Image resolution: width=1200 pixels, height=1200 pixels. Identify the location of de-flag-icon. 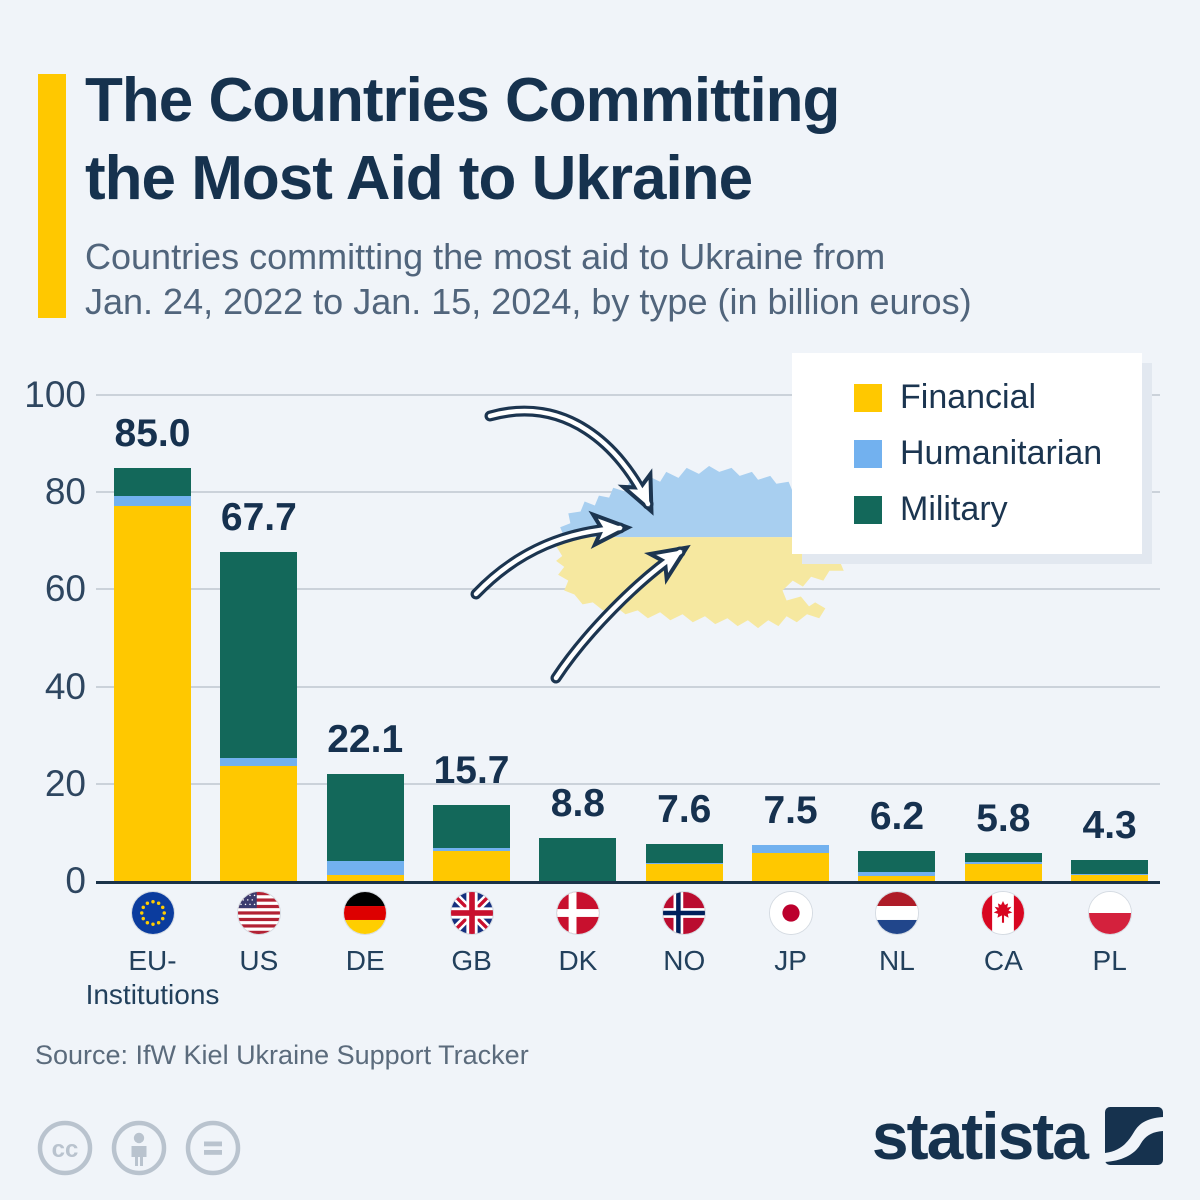
(365, 913).